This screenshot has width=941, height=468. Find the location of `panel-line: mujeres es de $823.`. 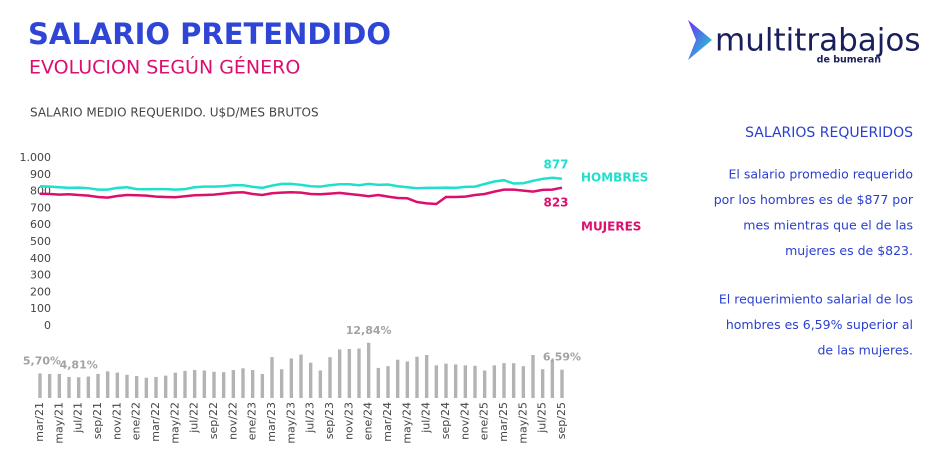

panel-line: mujeres es de $823. is located at coordinates (849, 250).